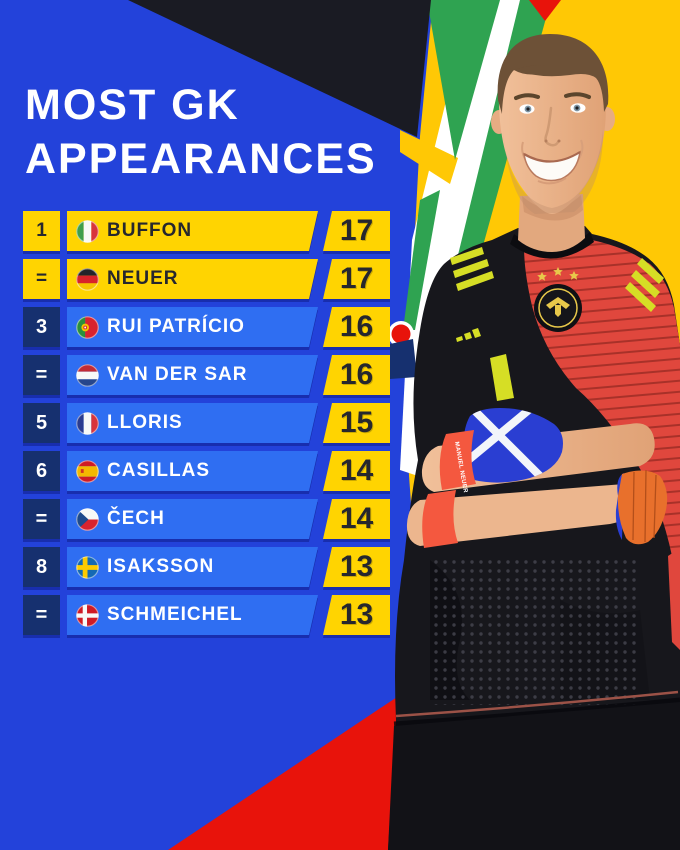 This screenshot has height=850, width=680. What do you see at coordinates (132, 105) in the screenshot?
I see `title-line-1: MOST GK` at bounding box center [132, 105].